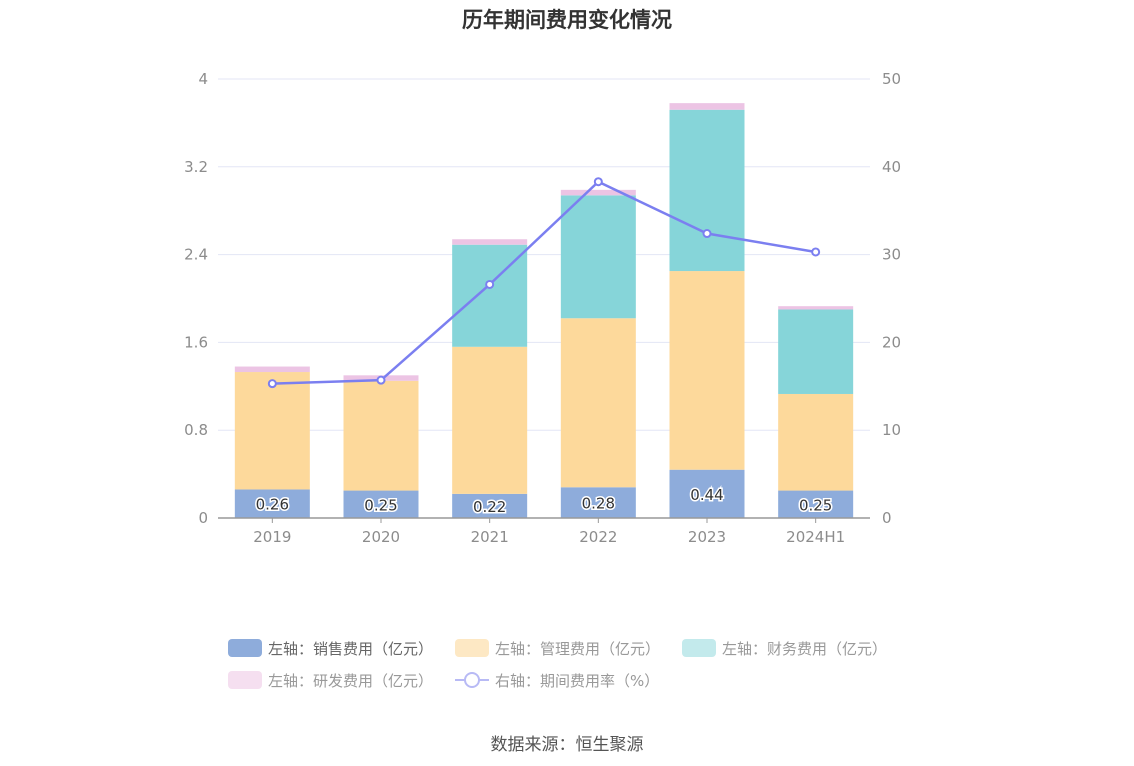  I want to click on legend-item-rate: 右轴：期间费用率（%）, so click(557, 680).